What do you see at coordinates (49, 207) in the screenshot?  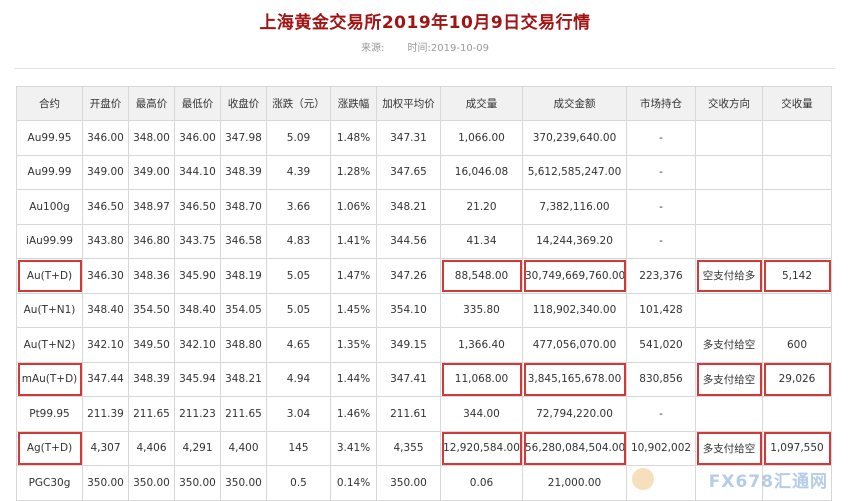 I see `table-cell: Au100g` at bounding box center [49, 207].